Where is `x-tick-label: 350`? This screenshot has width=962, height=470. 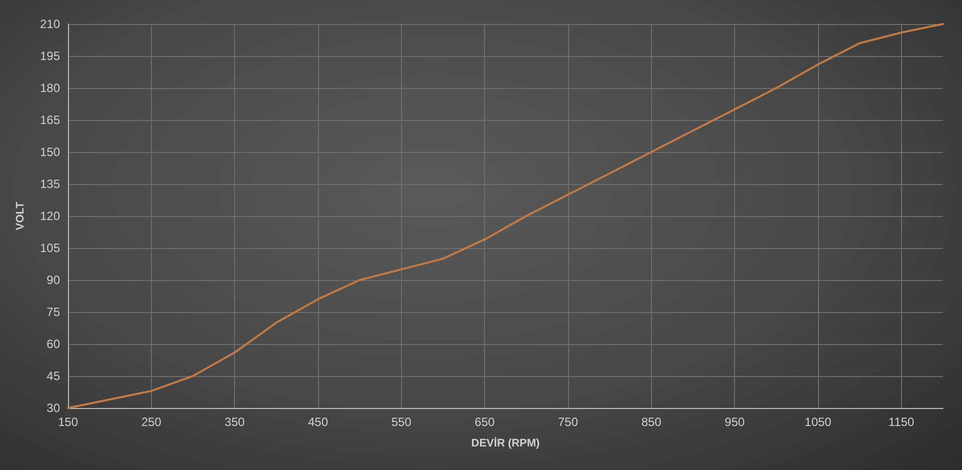
x-tick-label: 350 is located at coordinates (234, 422).